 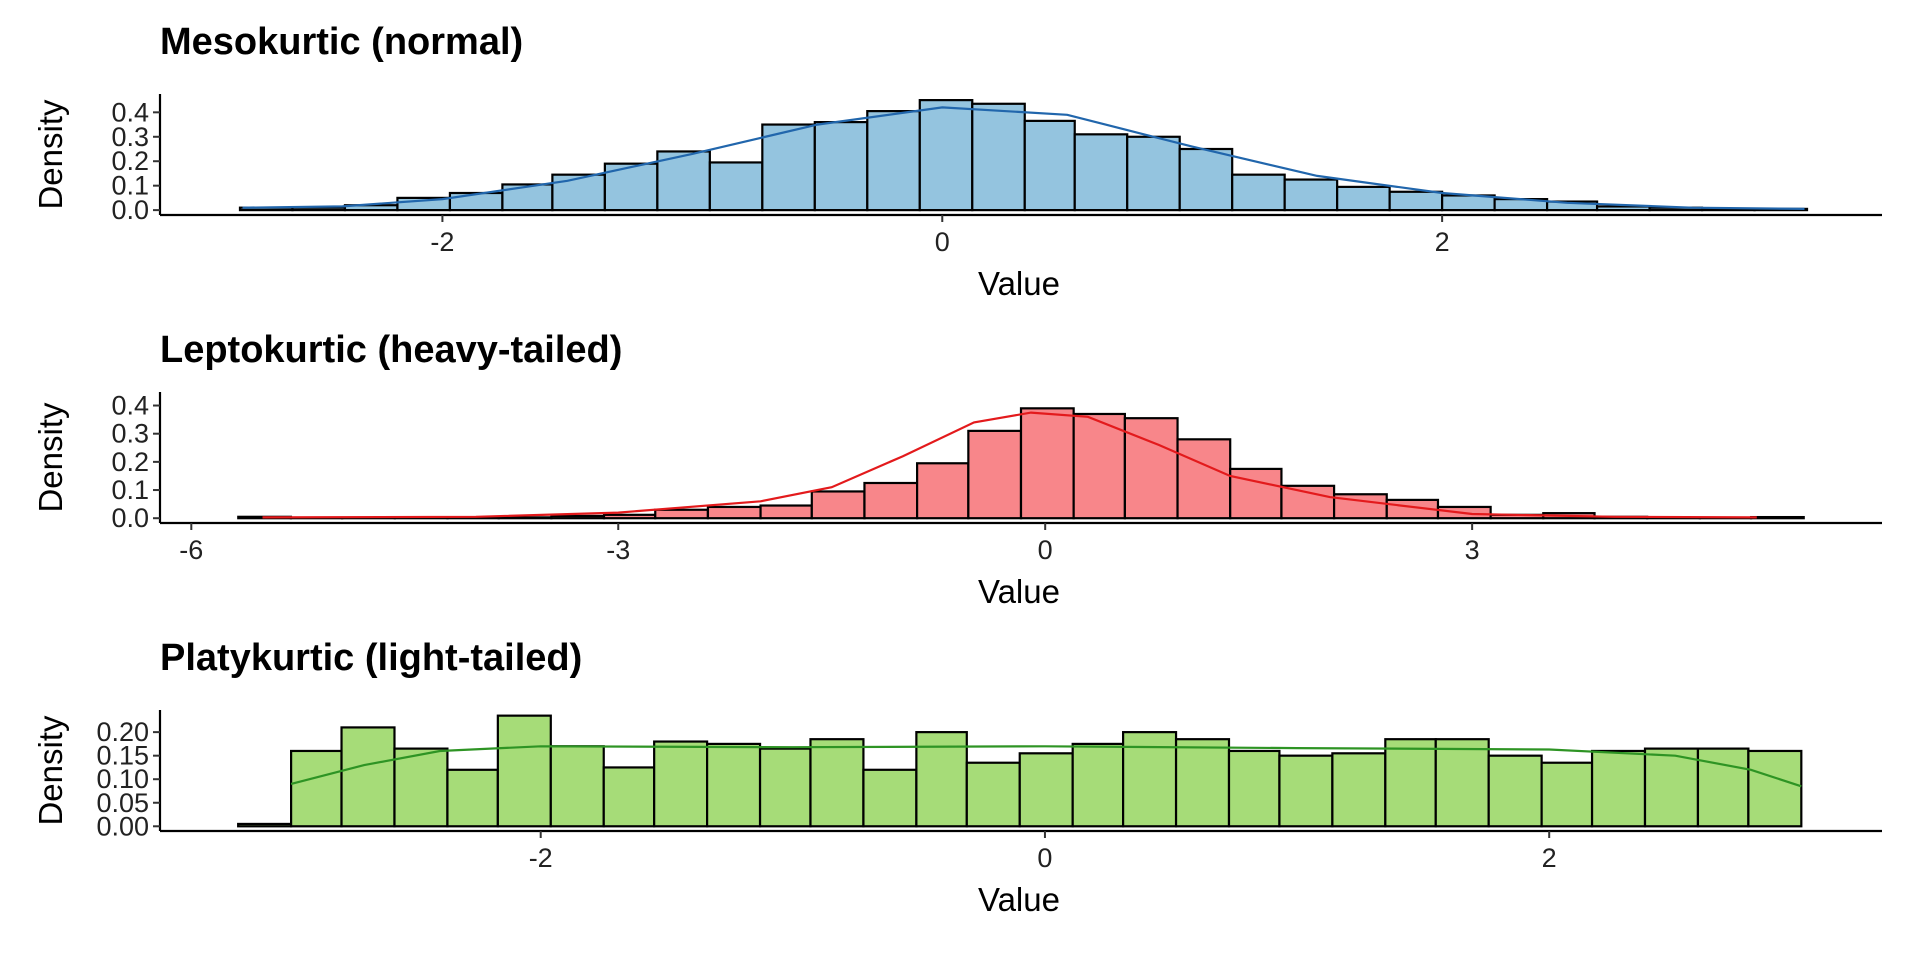 I want to click on panel-title: Leptokurtic (heavy-tailed), so click(x=391, y=350).